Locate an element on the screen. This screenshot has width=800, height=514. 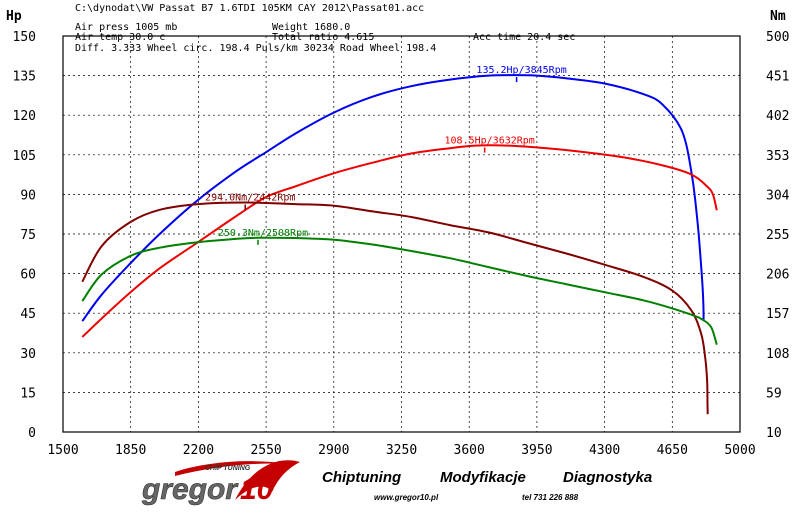
left-tick-label: 90 is located at coordinates (28, 195).